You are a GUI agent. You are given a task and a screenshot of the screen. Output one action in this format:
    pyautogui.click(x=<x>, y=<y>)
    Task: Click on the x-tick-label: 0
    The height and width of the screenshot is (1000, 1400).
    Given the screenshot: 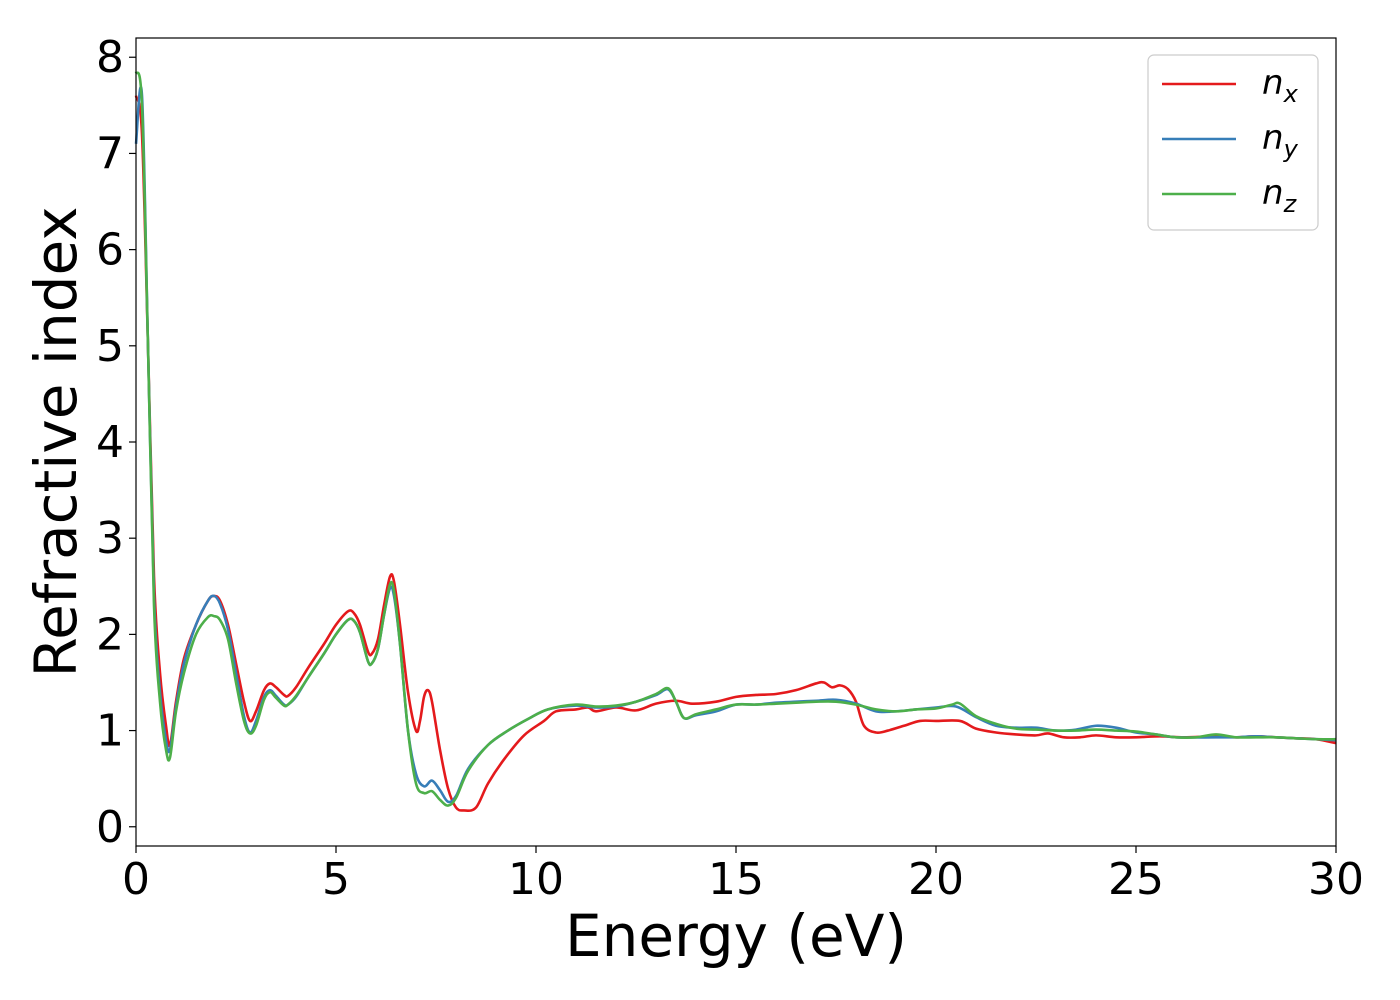 What is the action you would take?
    pyautogui.click(x=136, y=879)
    